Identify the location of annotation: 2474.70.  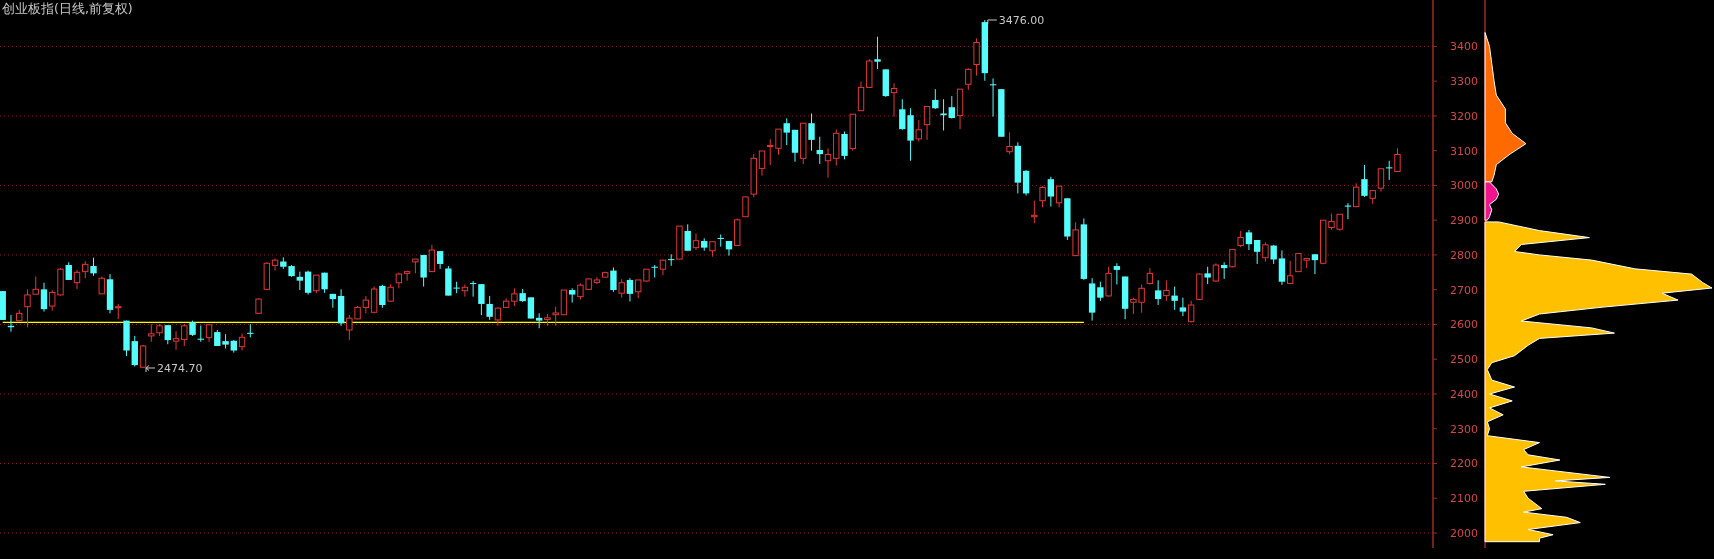
(180, 368).